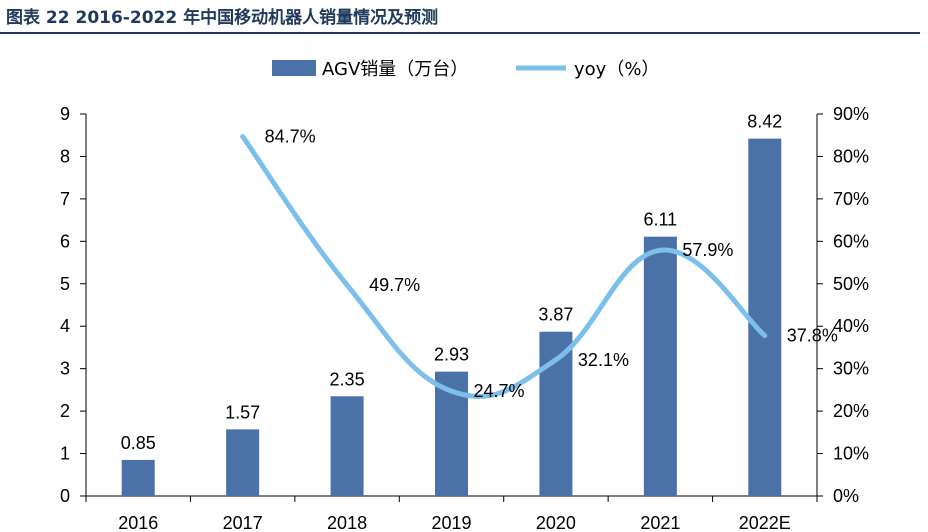  I want to click on left-tick-label: 2, so click(65, 411).